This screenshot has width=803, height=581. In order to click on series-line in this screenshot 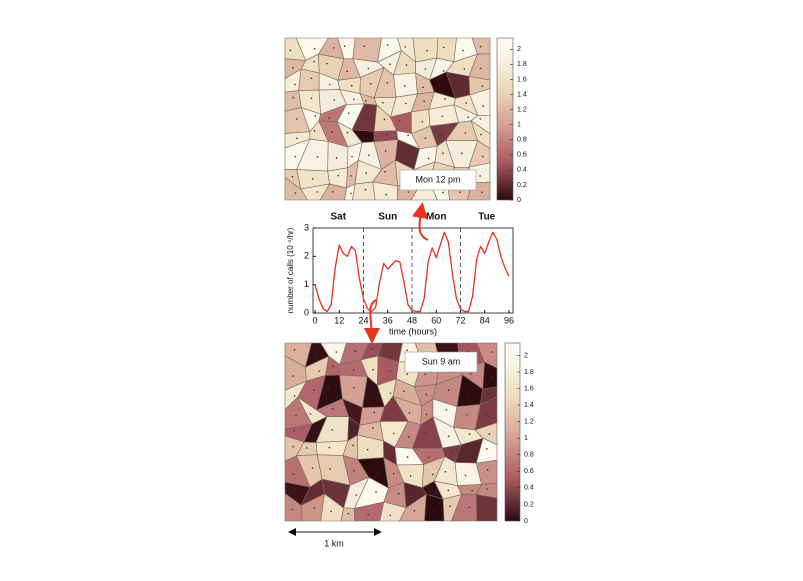, I will do `click(412, 272)`.